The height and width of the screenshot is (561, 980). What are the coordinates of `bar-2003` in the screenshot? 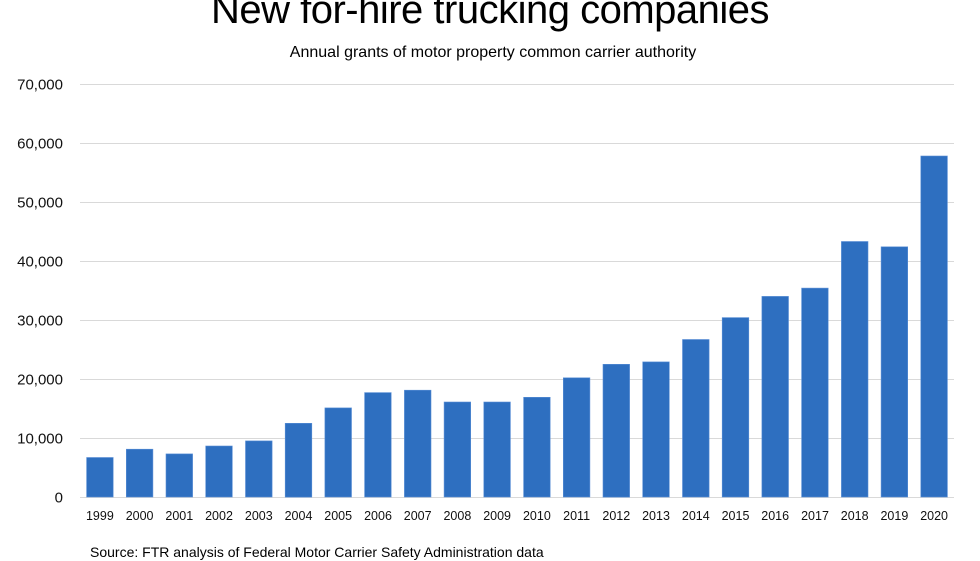 It's located at (259, 469).